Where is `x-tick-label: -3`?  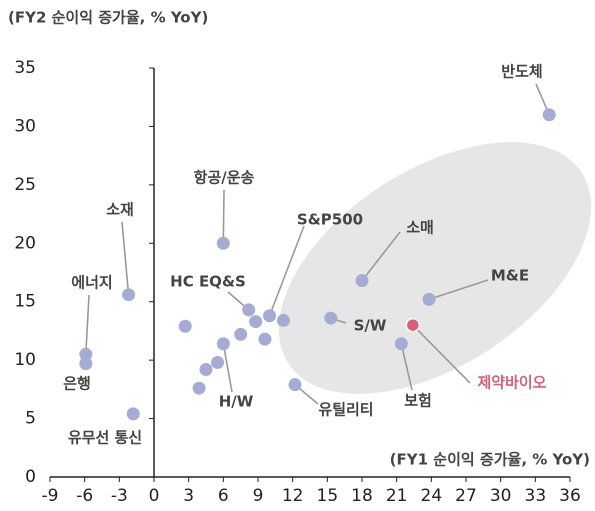
x-tick-label: -3 is located at coordinates (119, 496).